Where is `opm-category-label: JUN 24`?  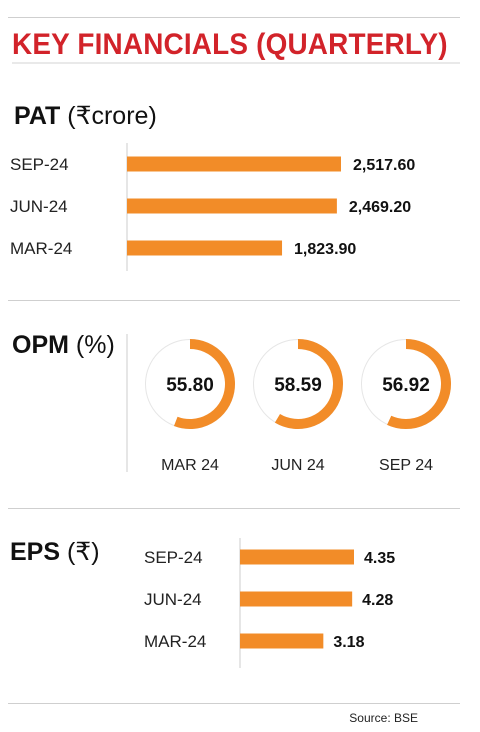 opm-category-label: JUN 24 is located at coordinates (297, 465).